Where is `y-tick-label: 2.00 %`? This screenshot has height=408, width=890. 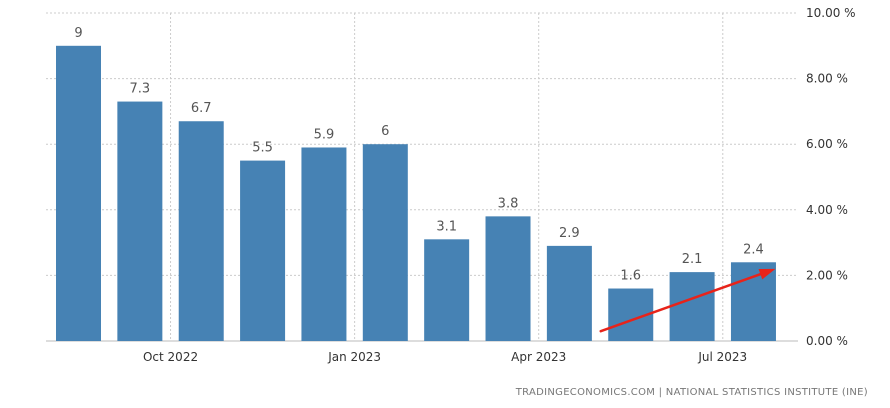 y-tick-label: 2.00 % is located at coordinates (827, 275).